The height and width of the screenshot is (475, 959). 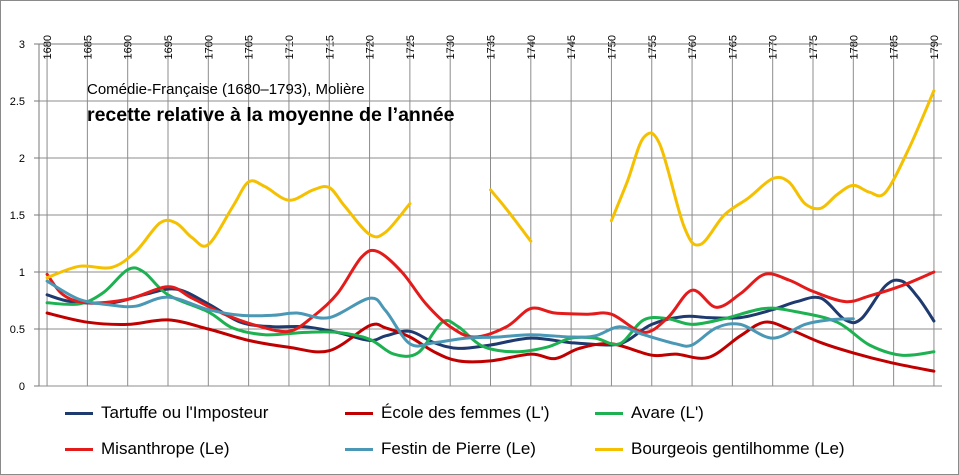 What do you see at coordinates (458, 448) in the screenshot?
I see `legend-label: Festin de Pierre (Le)` at bounding box center [458, 448].